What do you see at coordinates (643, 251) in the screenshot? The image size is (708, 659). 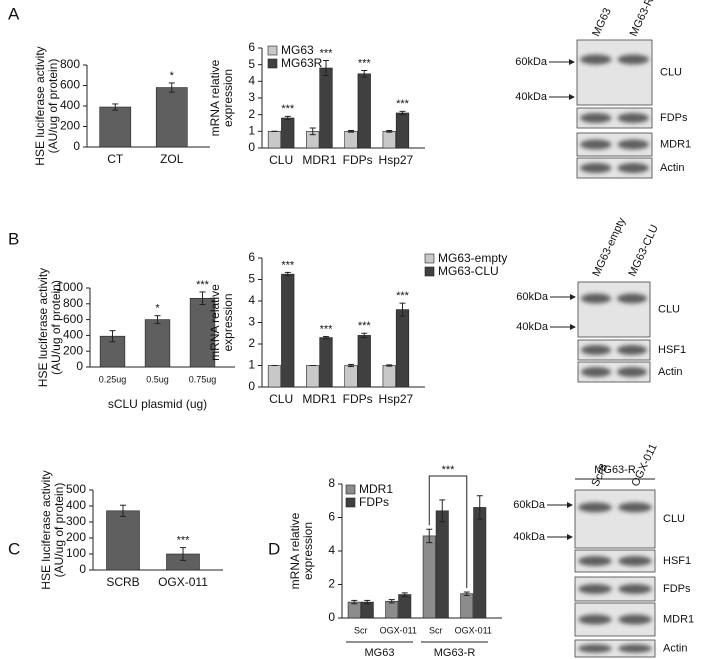 I see `lane-label: MG63-CLU` at bounding box center [643, 251].